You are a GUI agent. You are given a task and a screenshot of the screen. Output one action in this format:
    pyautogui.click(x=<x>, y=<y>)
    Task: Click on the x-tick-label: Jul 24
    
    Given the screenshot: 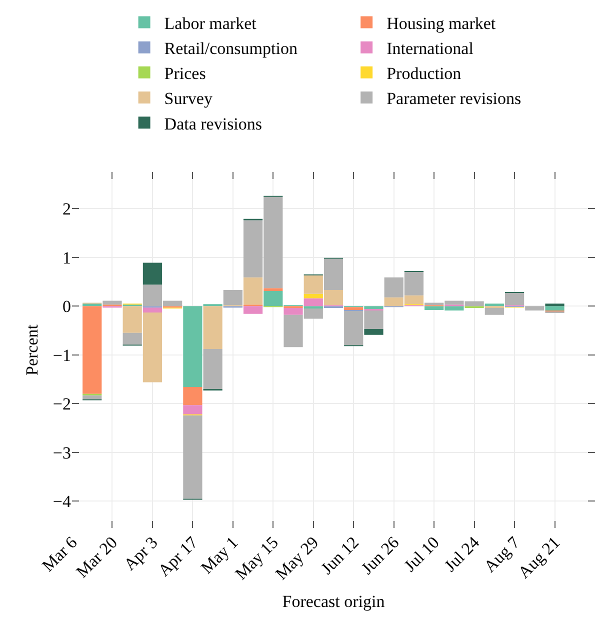 What is the action you would take?
    pyautogui.click(x=462, y=554)
    